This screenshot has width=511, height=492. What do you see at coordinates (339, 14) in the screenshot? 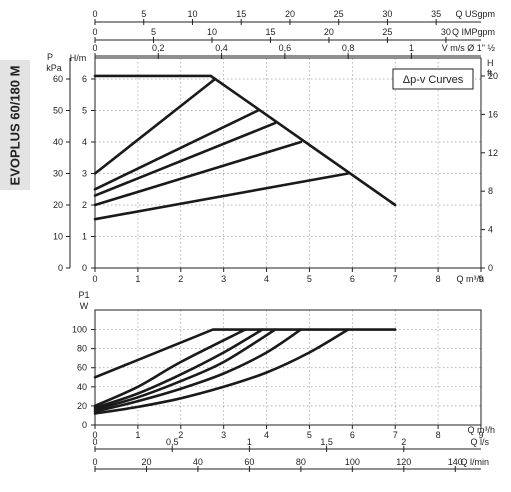
I see `usgpm-axis-tick-label: 25` at bounding box center [339, 14].